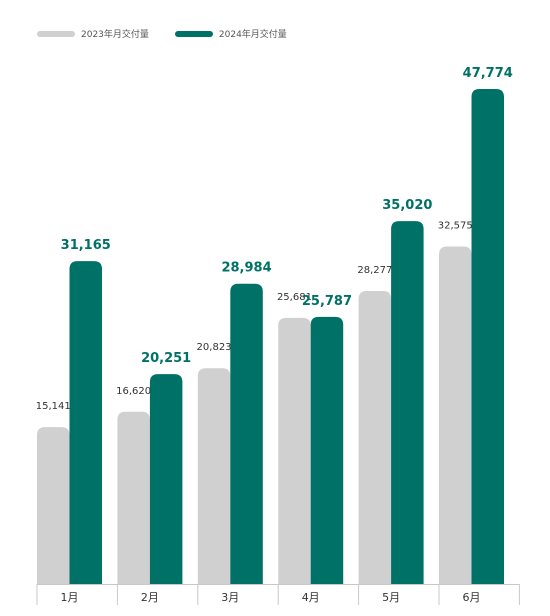  I want to click on legend-item-2023: 2023年月交付量, so click(93, 33).